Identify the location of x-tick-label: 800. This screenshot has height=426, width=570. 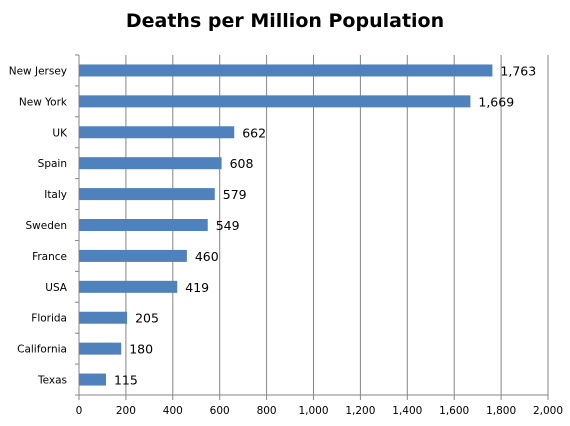
(267, 411).